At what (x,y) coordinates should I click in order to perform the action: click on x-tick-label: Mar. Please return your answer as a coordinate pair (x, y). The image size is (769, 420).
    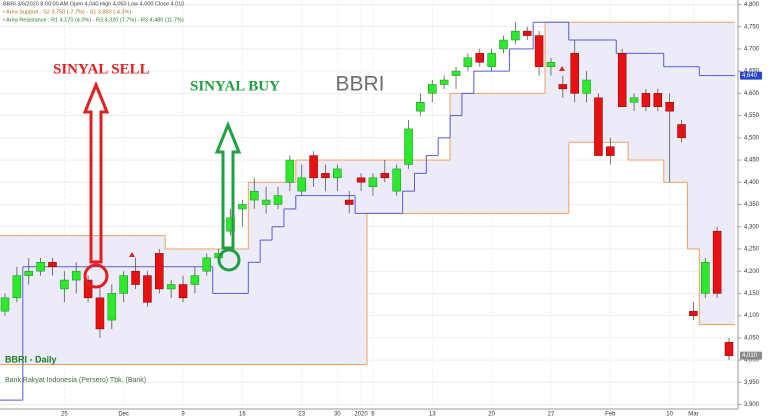
    Looking at the image, I should click on (693, 415).